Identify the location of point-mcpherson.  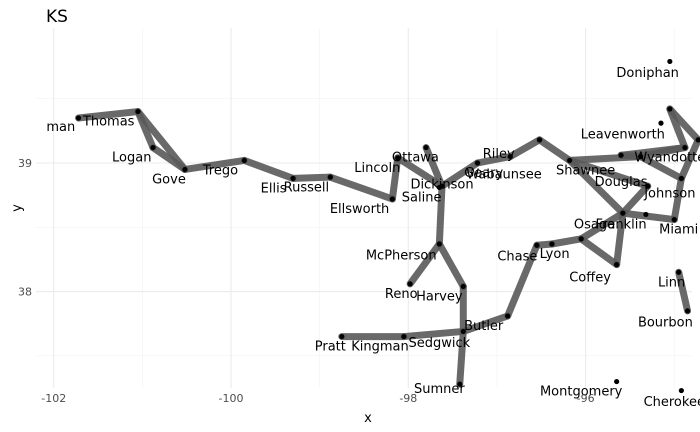
(439, 244).